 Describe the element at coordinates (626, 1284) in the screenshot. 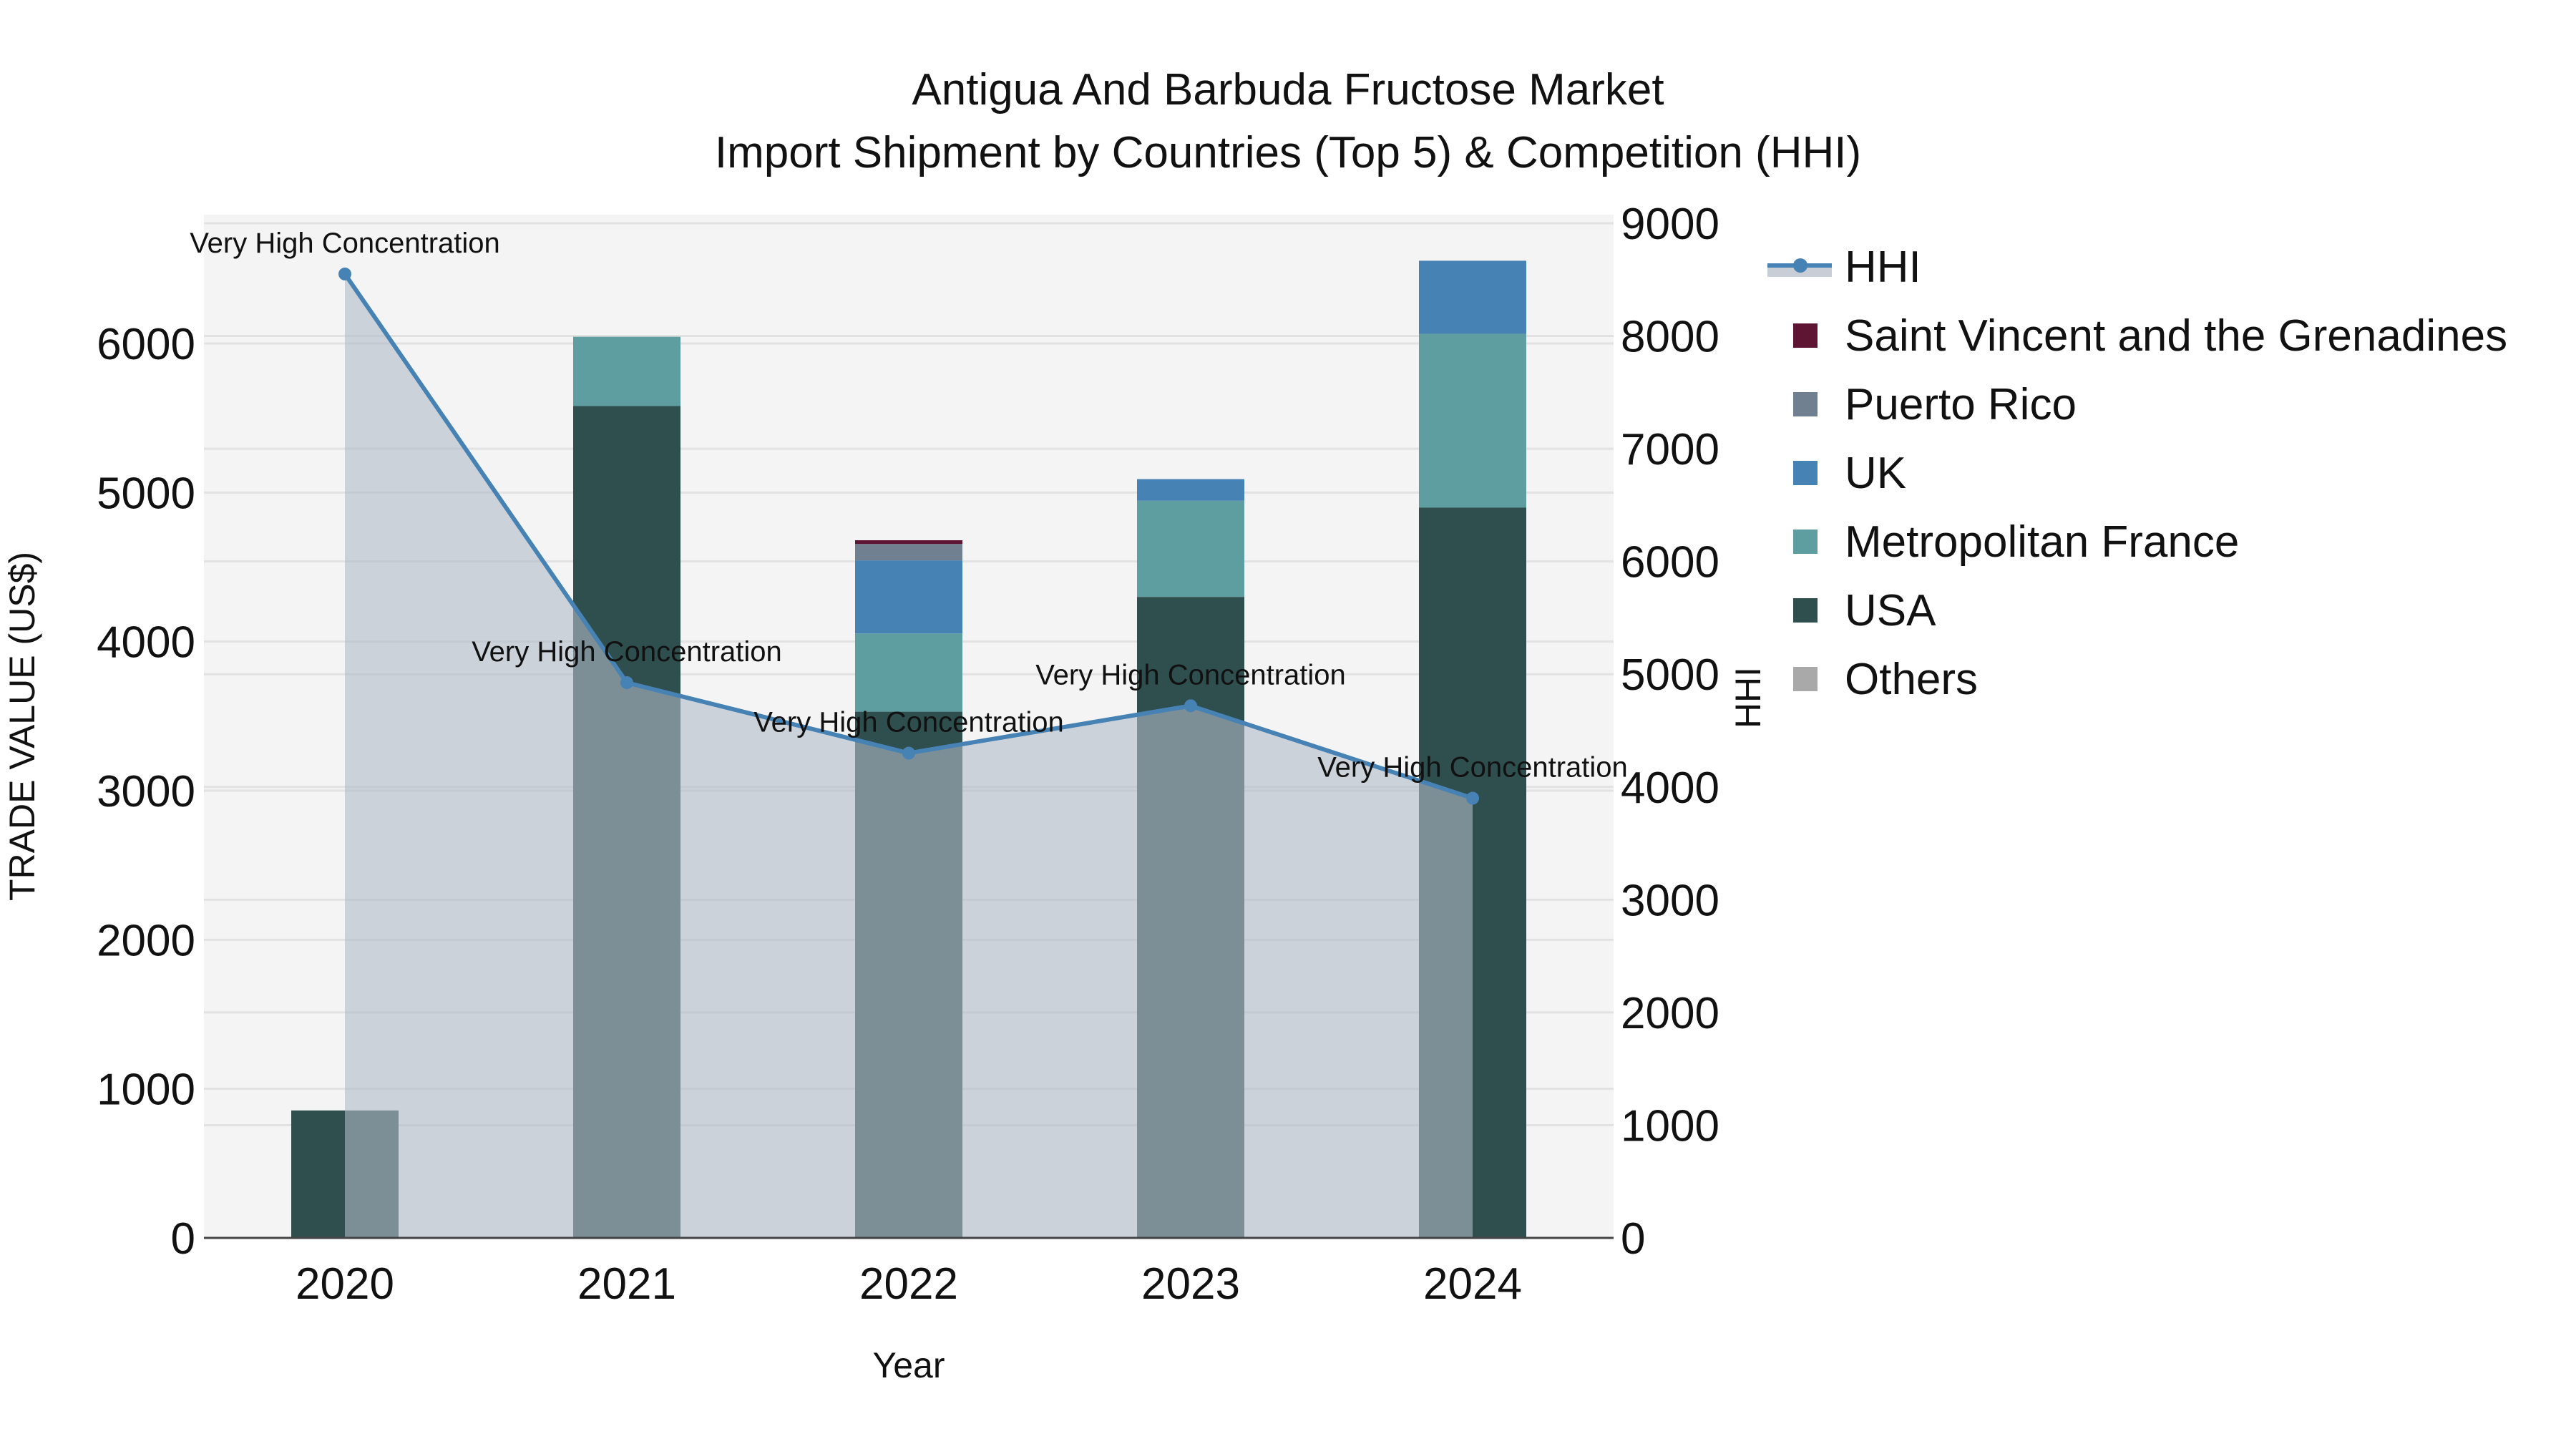

I see `x-tick-label: 2021` at that location.